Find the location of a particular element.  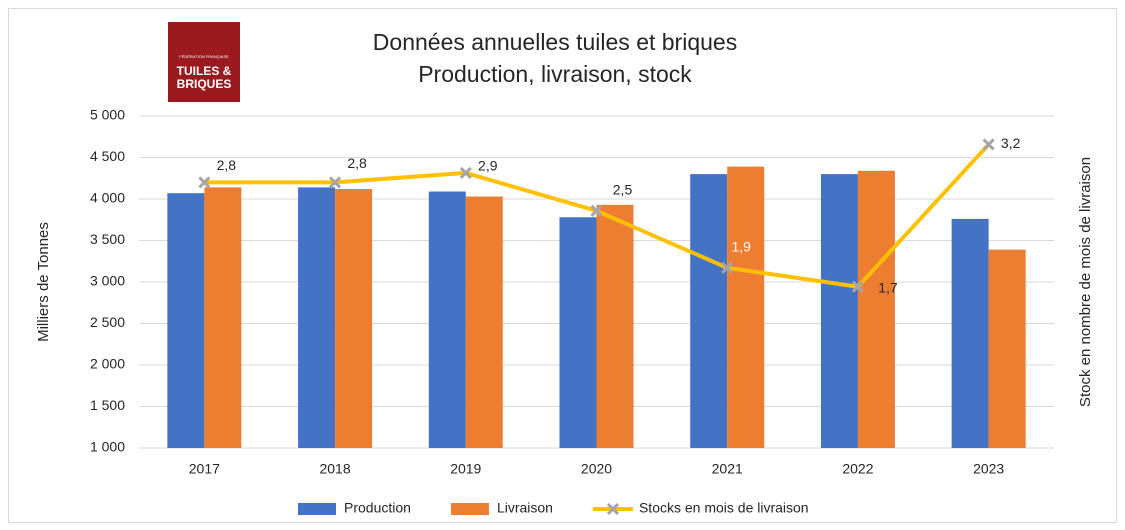

legend-label: Production is located at coordinates (377, 508).